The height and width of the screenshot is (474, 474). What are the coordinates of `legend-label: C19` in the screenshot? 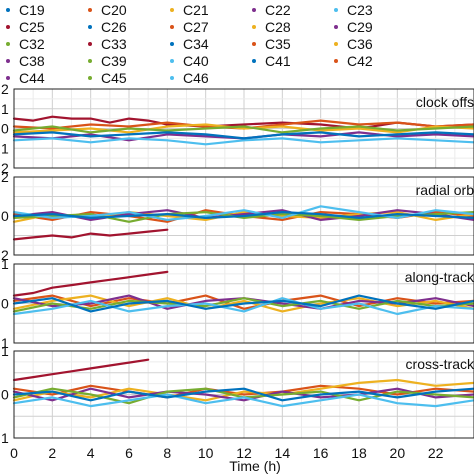 It's located at (32, 10).